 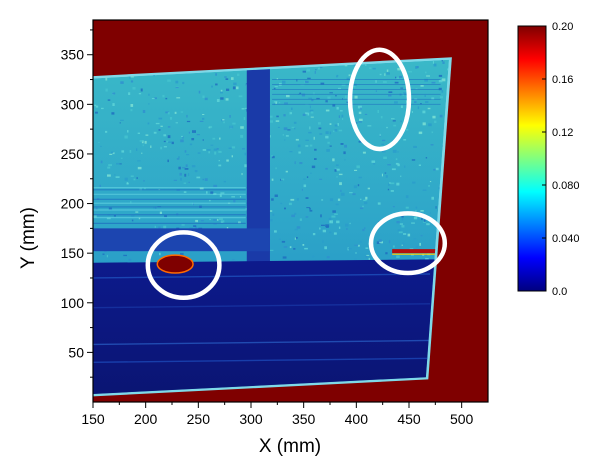 What do you see at coordinates (73, 55) in the screenshot?
I see `y-tick-label: 350` at bounding box center [73, 55].